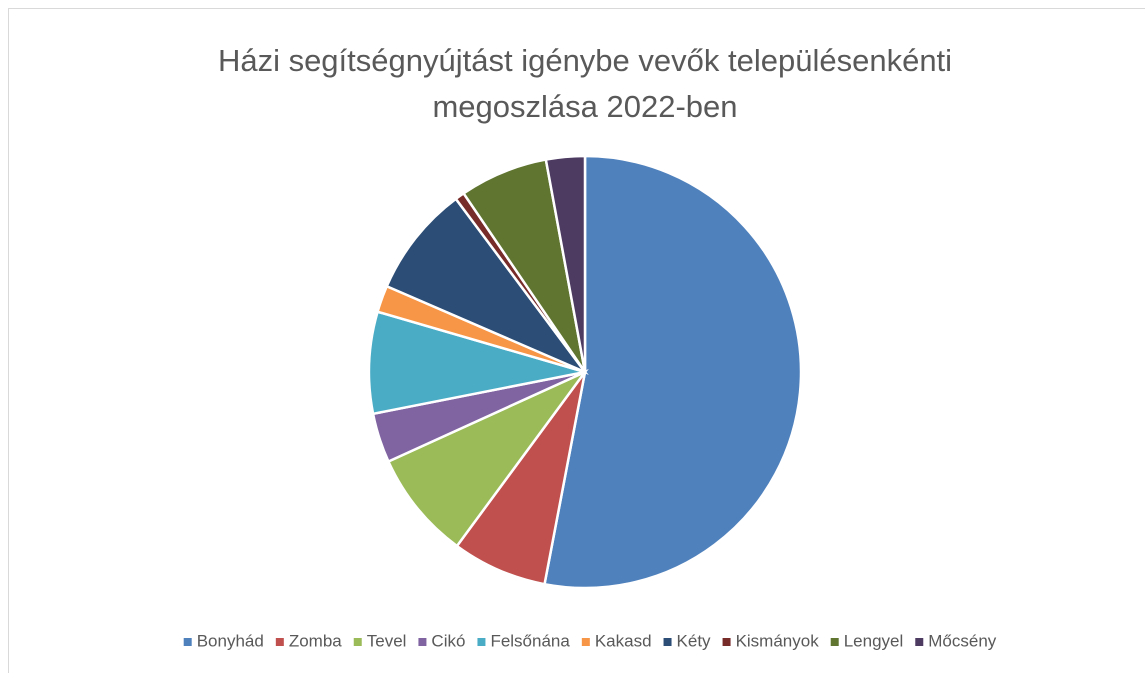 Image resolution: width=1145 pixels, height=673 pixels. I want to click on legend-label: Kismányok, so click(778, 640).